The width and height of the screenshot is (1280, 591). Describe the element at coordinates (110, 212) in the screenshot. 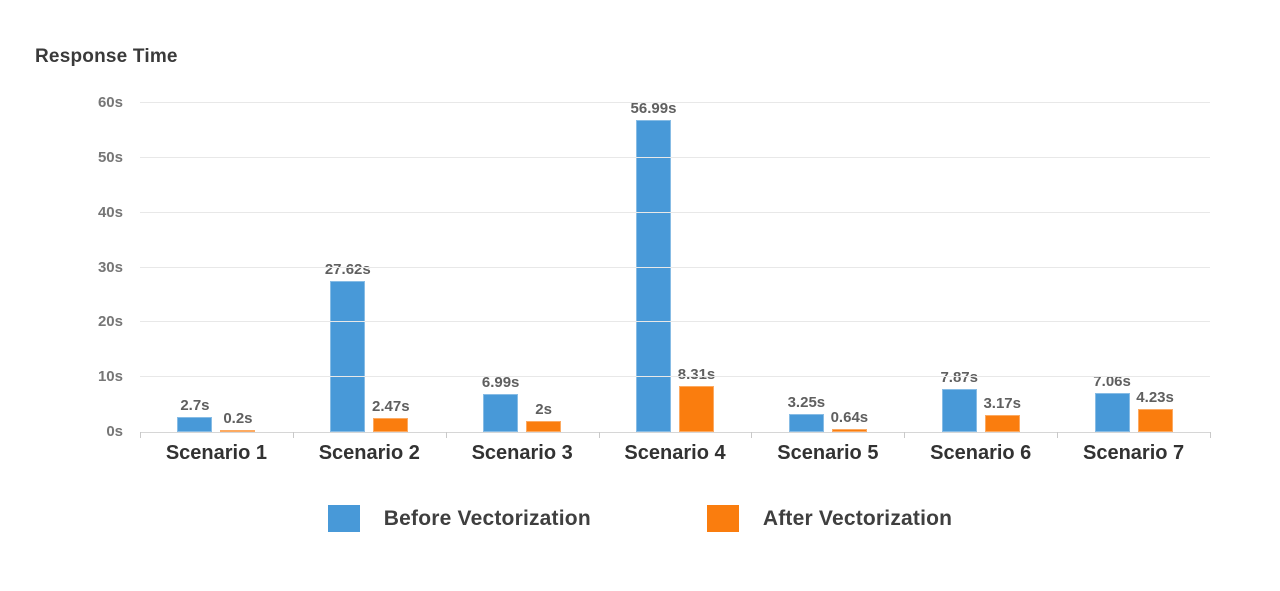

I see `y-axis-tick-label: 40s` at that location.